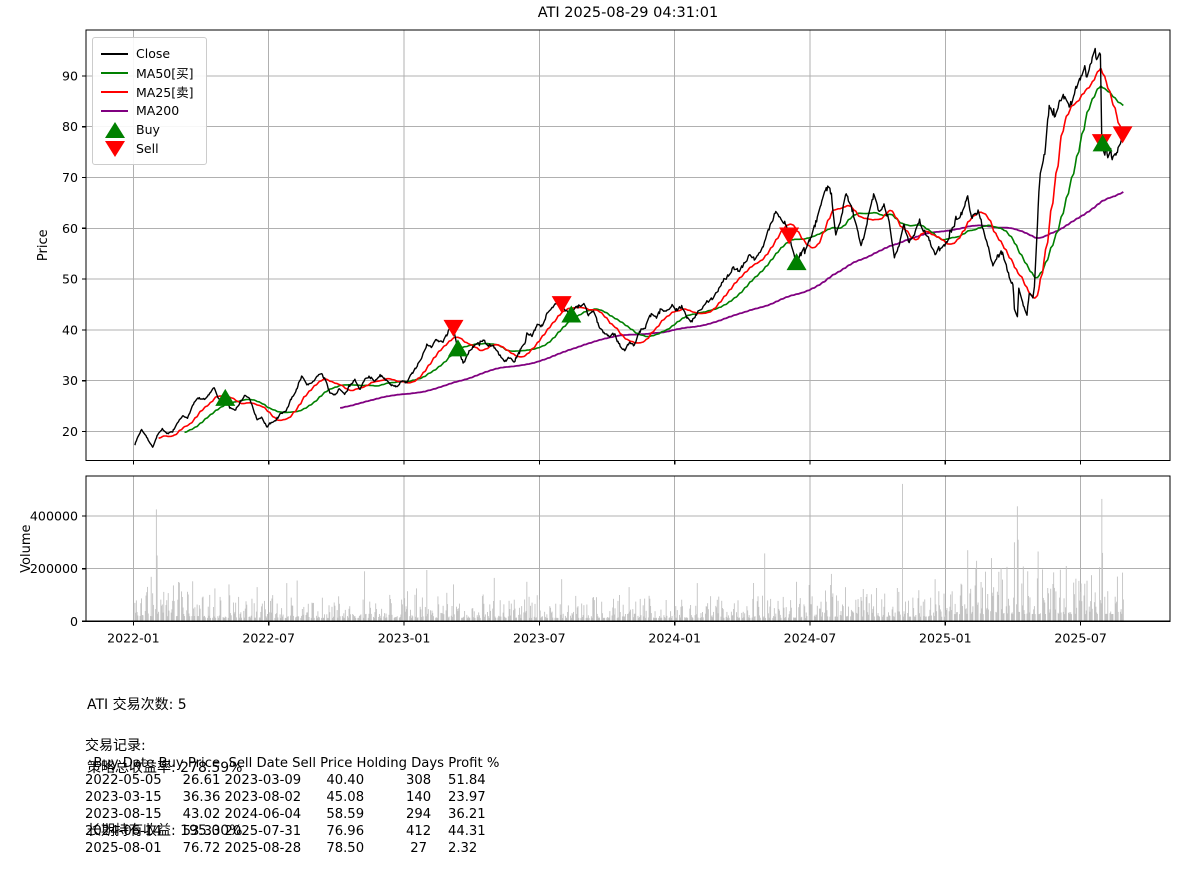 The width and height of the screenshot is (1180, 884). I want to click on legend-item-sell: Sell, so click(147, 148).